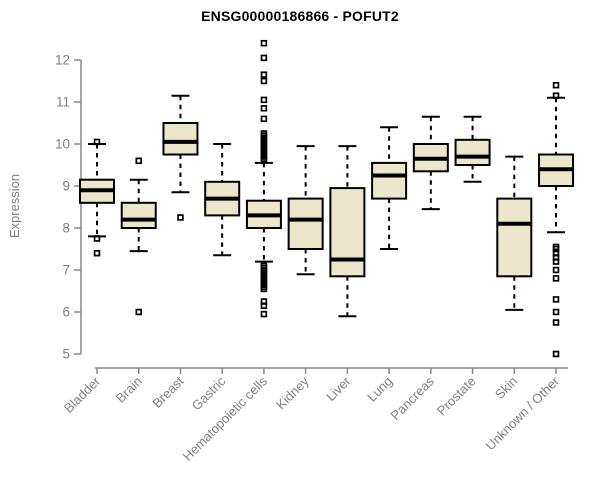 Image resolution: width=600 pixels, height=500 pixels. Describe the element at coordinates (300, 16) in the screenshot. I see `chart-title: ENSG00000186866 - POFUT2` at that location.